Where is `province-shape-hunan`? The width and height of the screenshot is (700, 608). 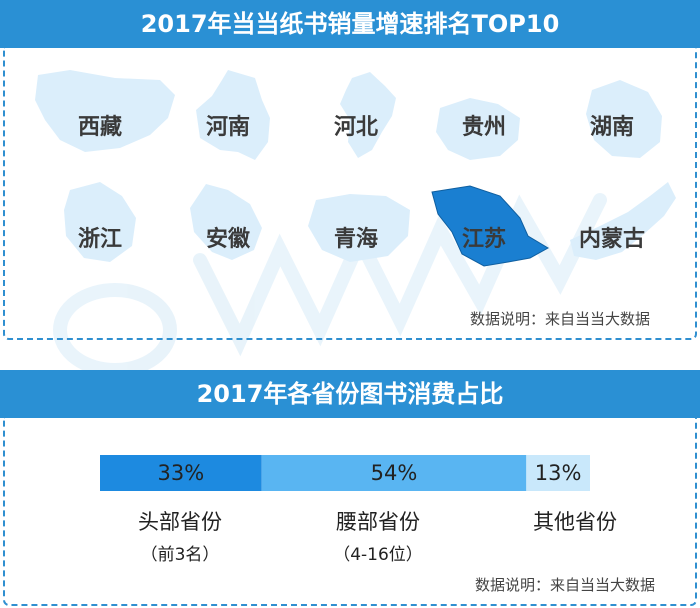
province-shape-hunan is located at coordinates (624, 119).